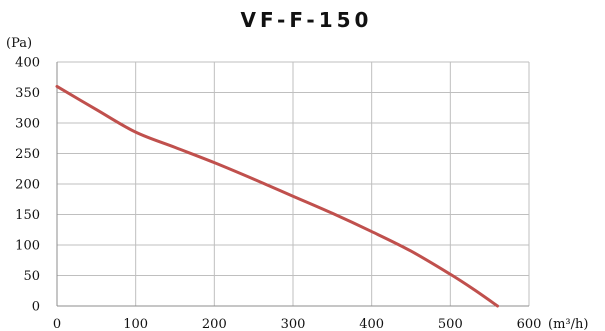 The width and height of the screenshot is (605, 331). What do you see at coordinates (57, 324) in the screenshot?
I see `x-tick-label-0: 0` at bounding box center [57, 324].